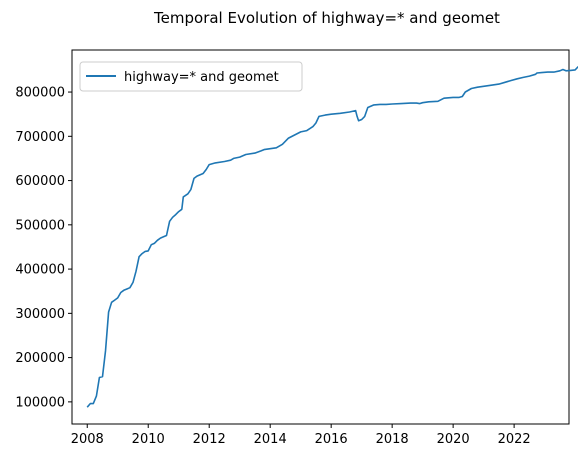  What do you see at coordinates (40, 137) in the screenshot?
I see `y-tick-label: 700000` at bounding box center [40, 137].